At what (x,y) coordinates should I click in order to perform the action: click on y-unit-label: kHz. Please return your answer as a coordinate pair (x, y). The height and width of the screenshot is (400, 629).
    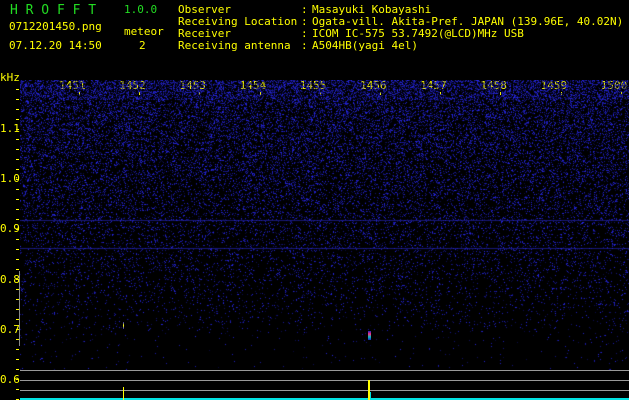
    Looking at the image, I should click on (10, 77).